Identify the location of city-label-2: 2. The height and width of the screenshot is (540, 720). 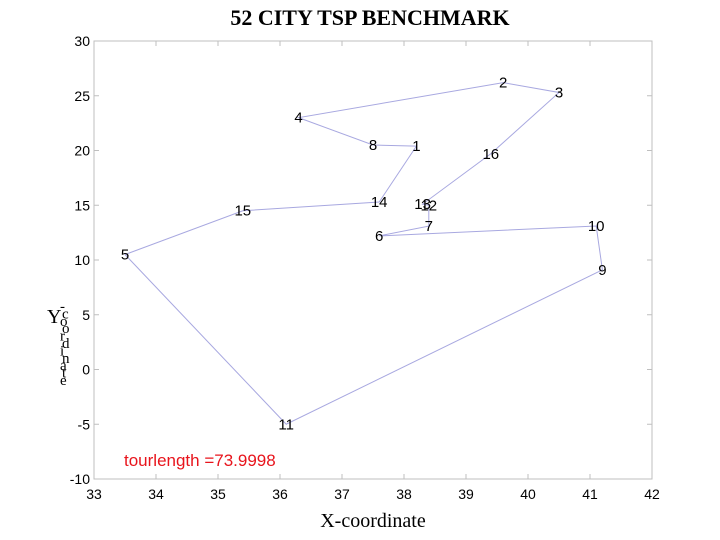
(503, 83).